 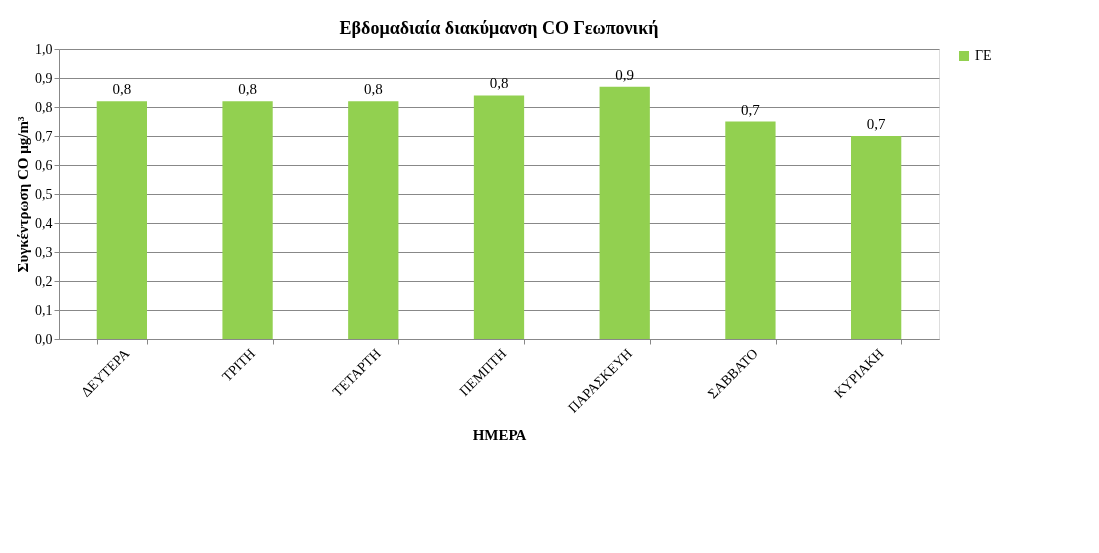 I want to click on y-tick-label: 0,5, so click(x=44, y=194).